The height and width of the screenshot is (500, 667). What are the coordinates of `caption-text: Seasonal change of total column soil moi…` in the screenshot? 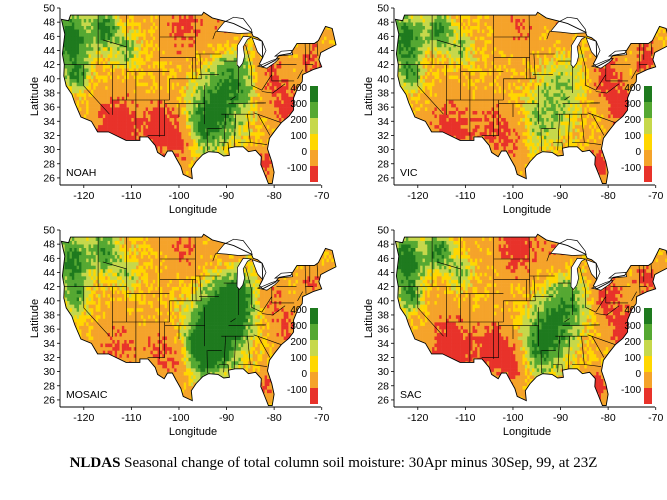 It's located at (358, 463).